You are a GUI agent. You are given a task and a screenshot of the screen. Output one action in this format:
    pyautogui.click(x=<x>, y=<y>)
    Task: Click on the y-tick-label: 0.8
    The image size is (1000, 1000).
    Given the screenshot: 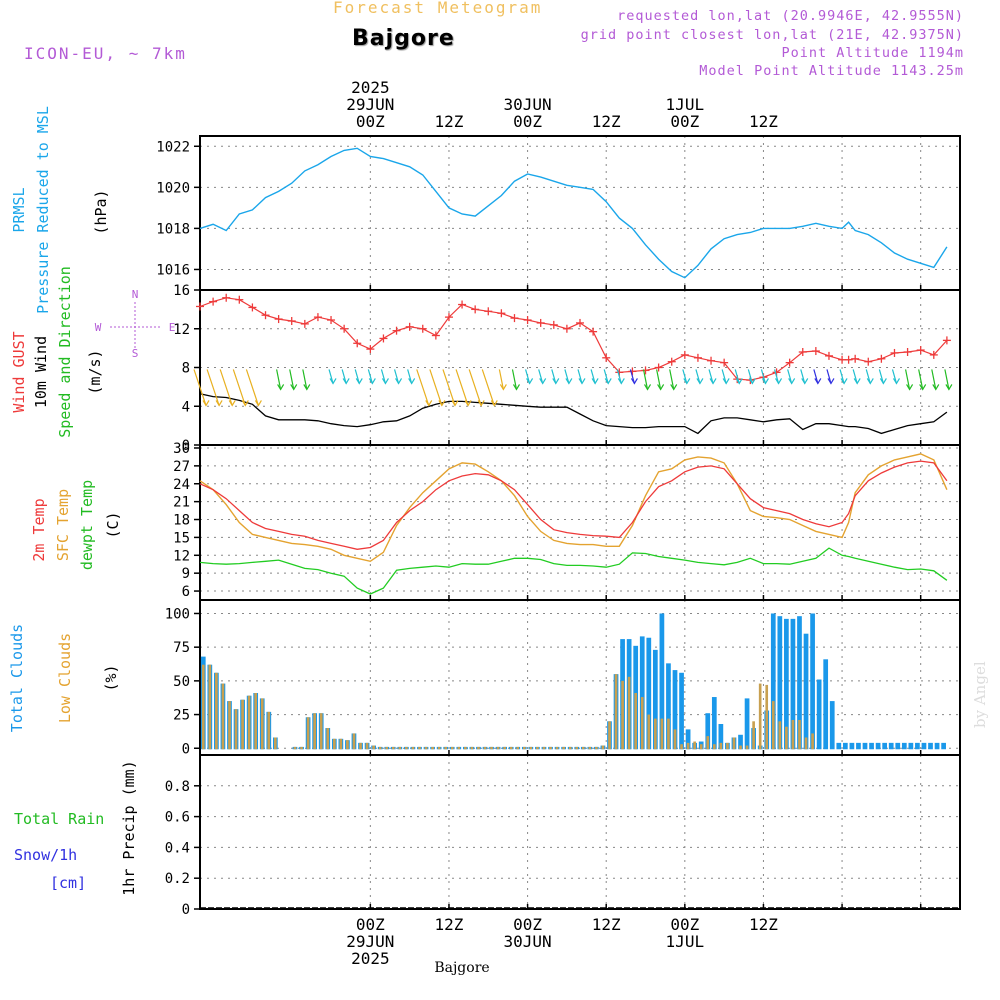 What is the action you would take?
    pyautogui.click(x=177, y=787)
    